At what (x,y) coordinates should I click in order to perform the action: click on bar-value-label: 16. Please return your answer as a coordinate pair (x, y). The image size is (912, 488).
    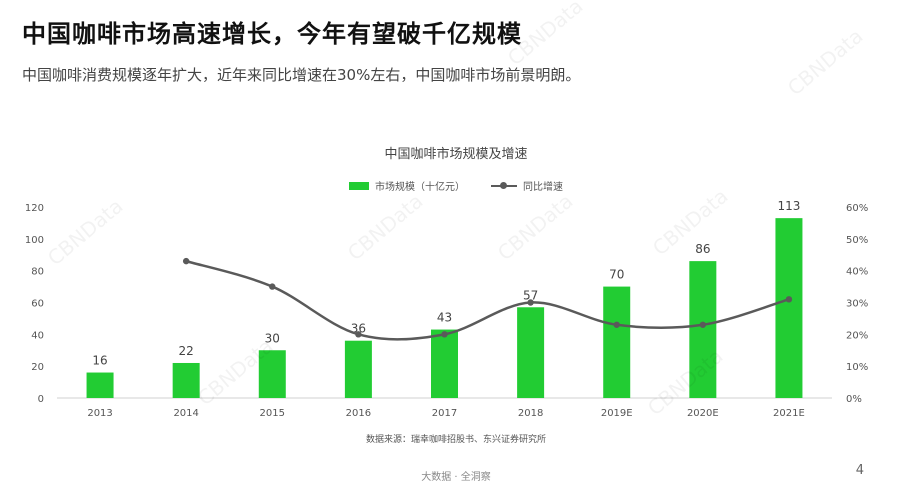
    Looking at the image, I should click on (99, 361).